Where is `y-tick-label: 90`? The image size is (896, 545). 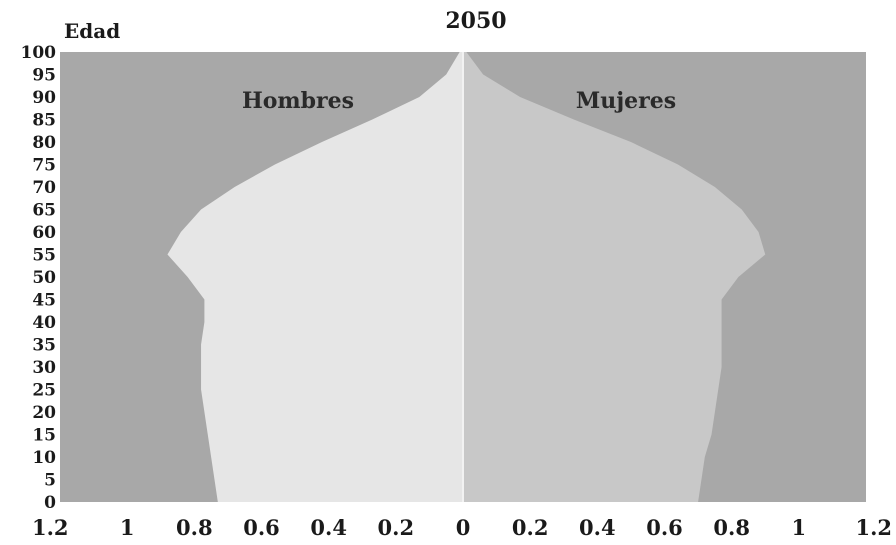 y-tick-label: 90 is located at coordinates (44, 98).